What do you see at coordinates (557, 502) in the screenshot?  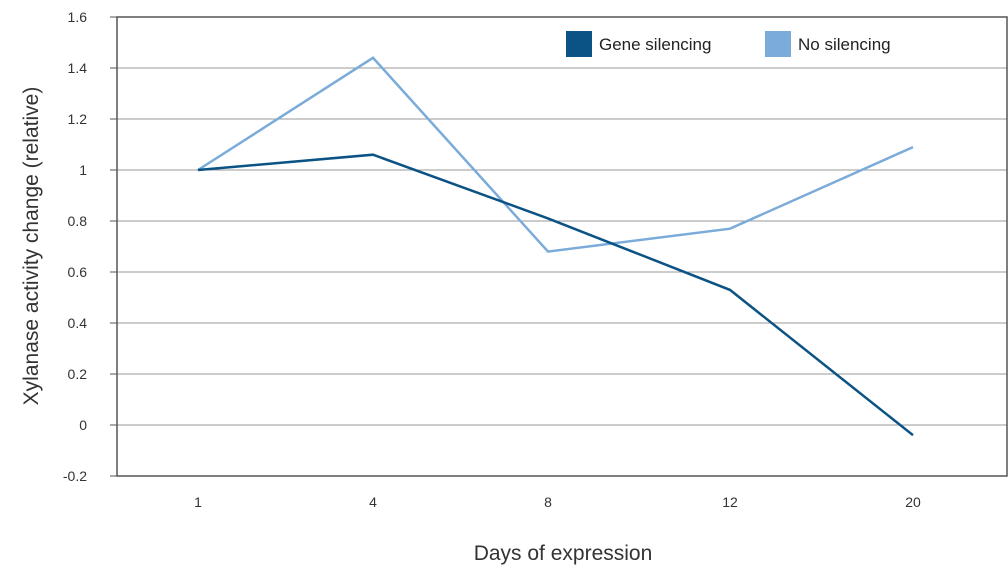 I see `x-axis-tick-labels: 1 4 8 12 20` at bounding box center [557, 502].